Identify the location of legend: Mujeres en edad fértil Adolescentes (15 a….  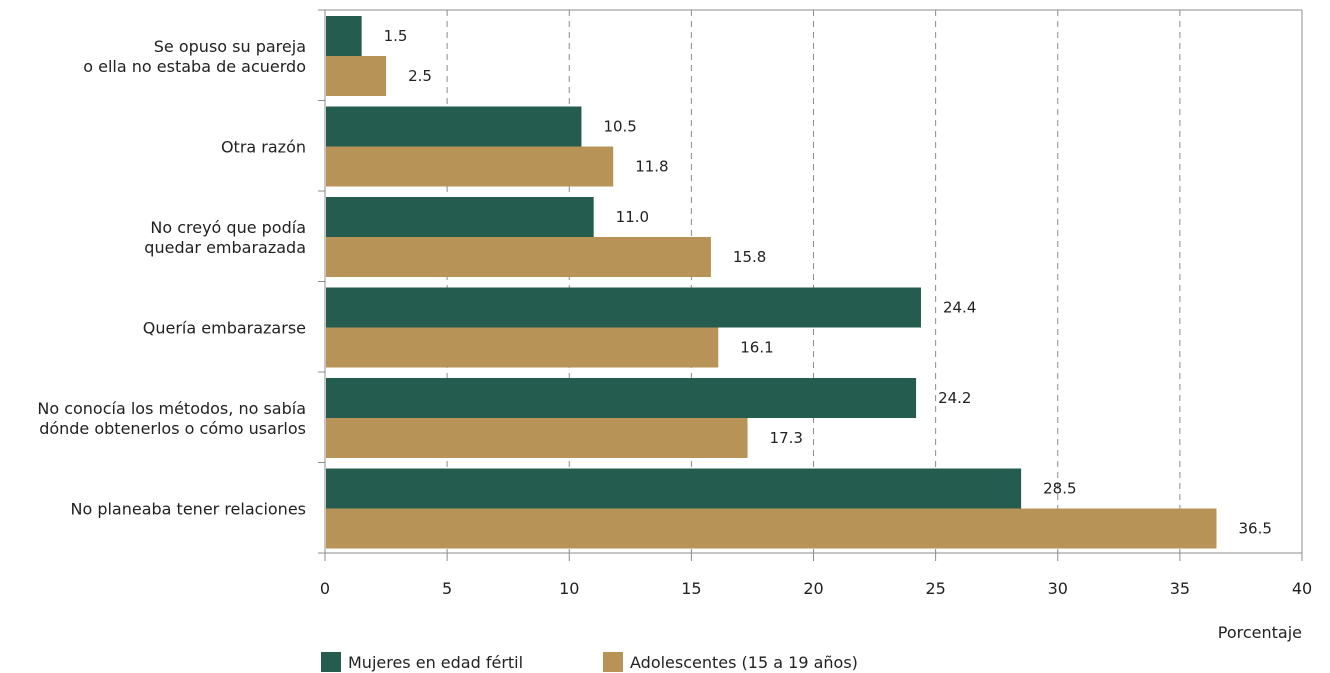
(589, 662).